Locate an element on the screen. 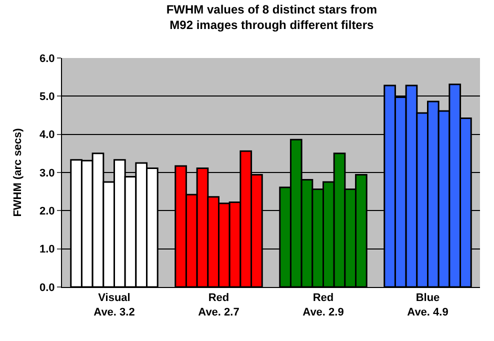 The image size is (494, 341). y-tick-label: 0.0 is located at coordinates (47, 288).